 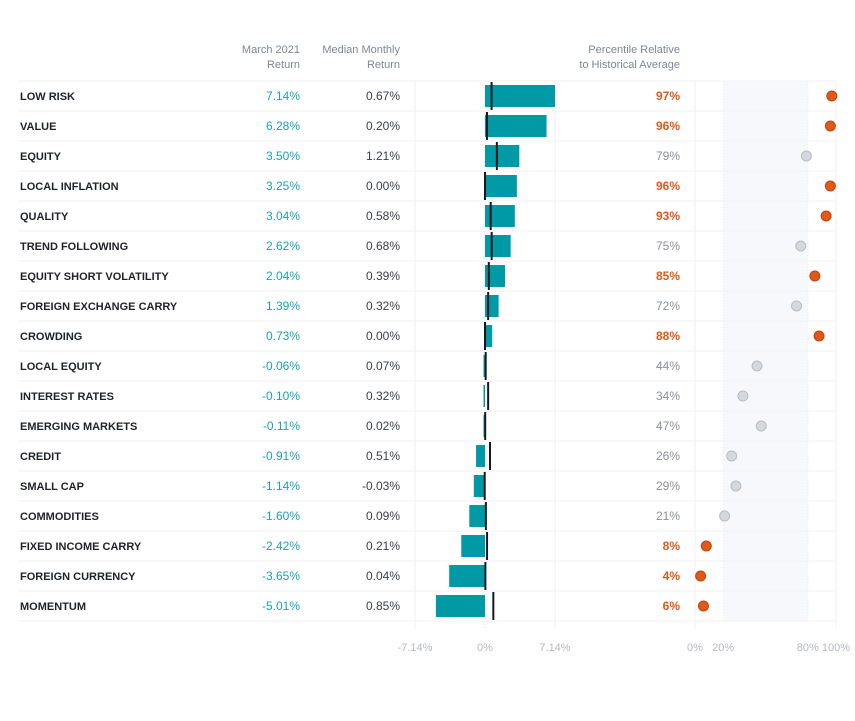 I want to click on percentile-value: 34%, so click(x=668, y=396).